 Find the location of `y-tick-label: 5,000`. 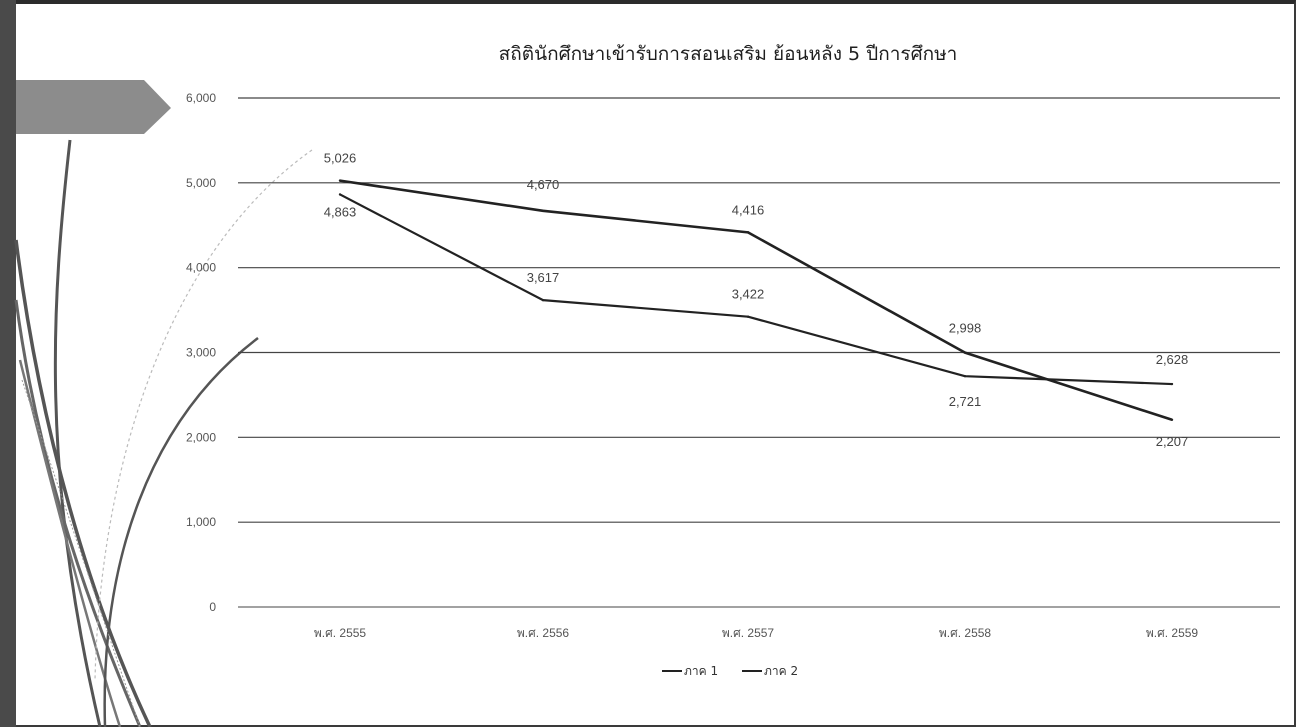

y-tick-label: 5,000 is located at coordinates (201, 183).